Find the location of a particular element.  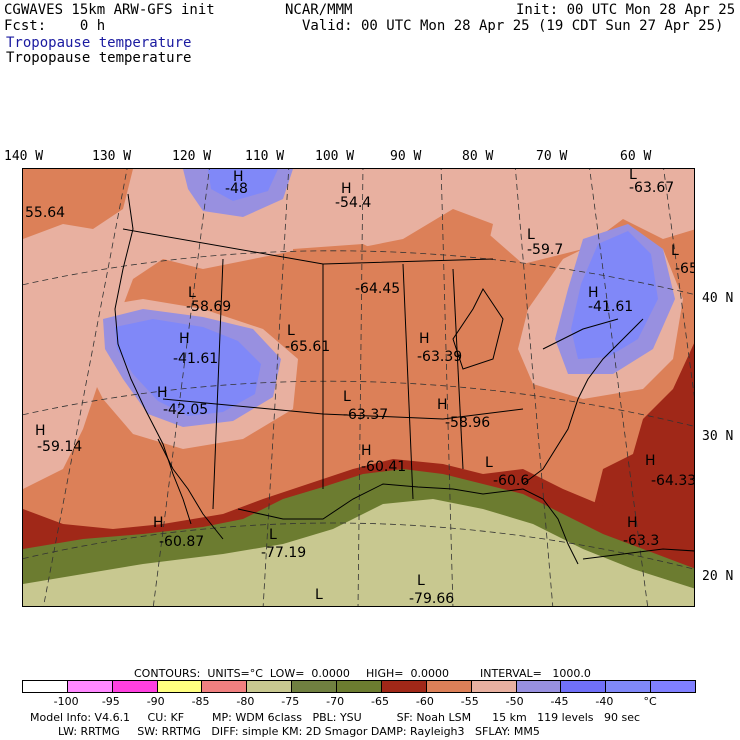

colorbar-tick-label: -60 is located at coordinates (424, 701).